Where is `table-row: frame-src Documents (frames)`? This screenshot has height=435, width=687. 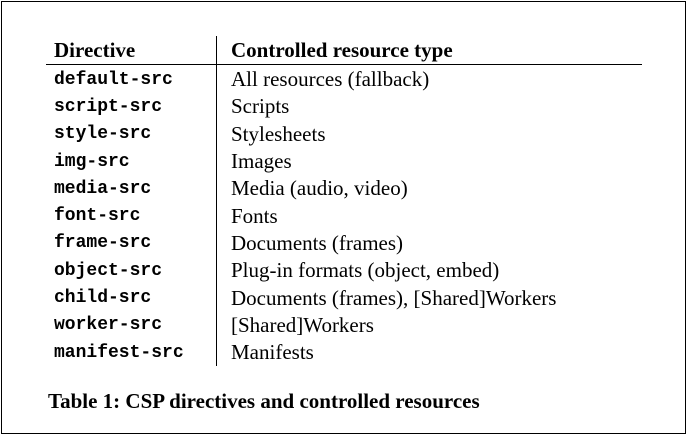 table-row: frame-src Documents (frames) is located at coordinates (344, 243).